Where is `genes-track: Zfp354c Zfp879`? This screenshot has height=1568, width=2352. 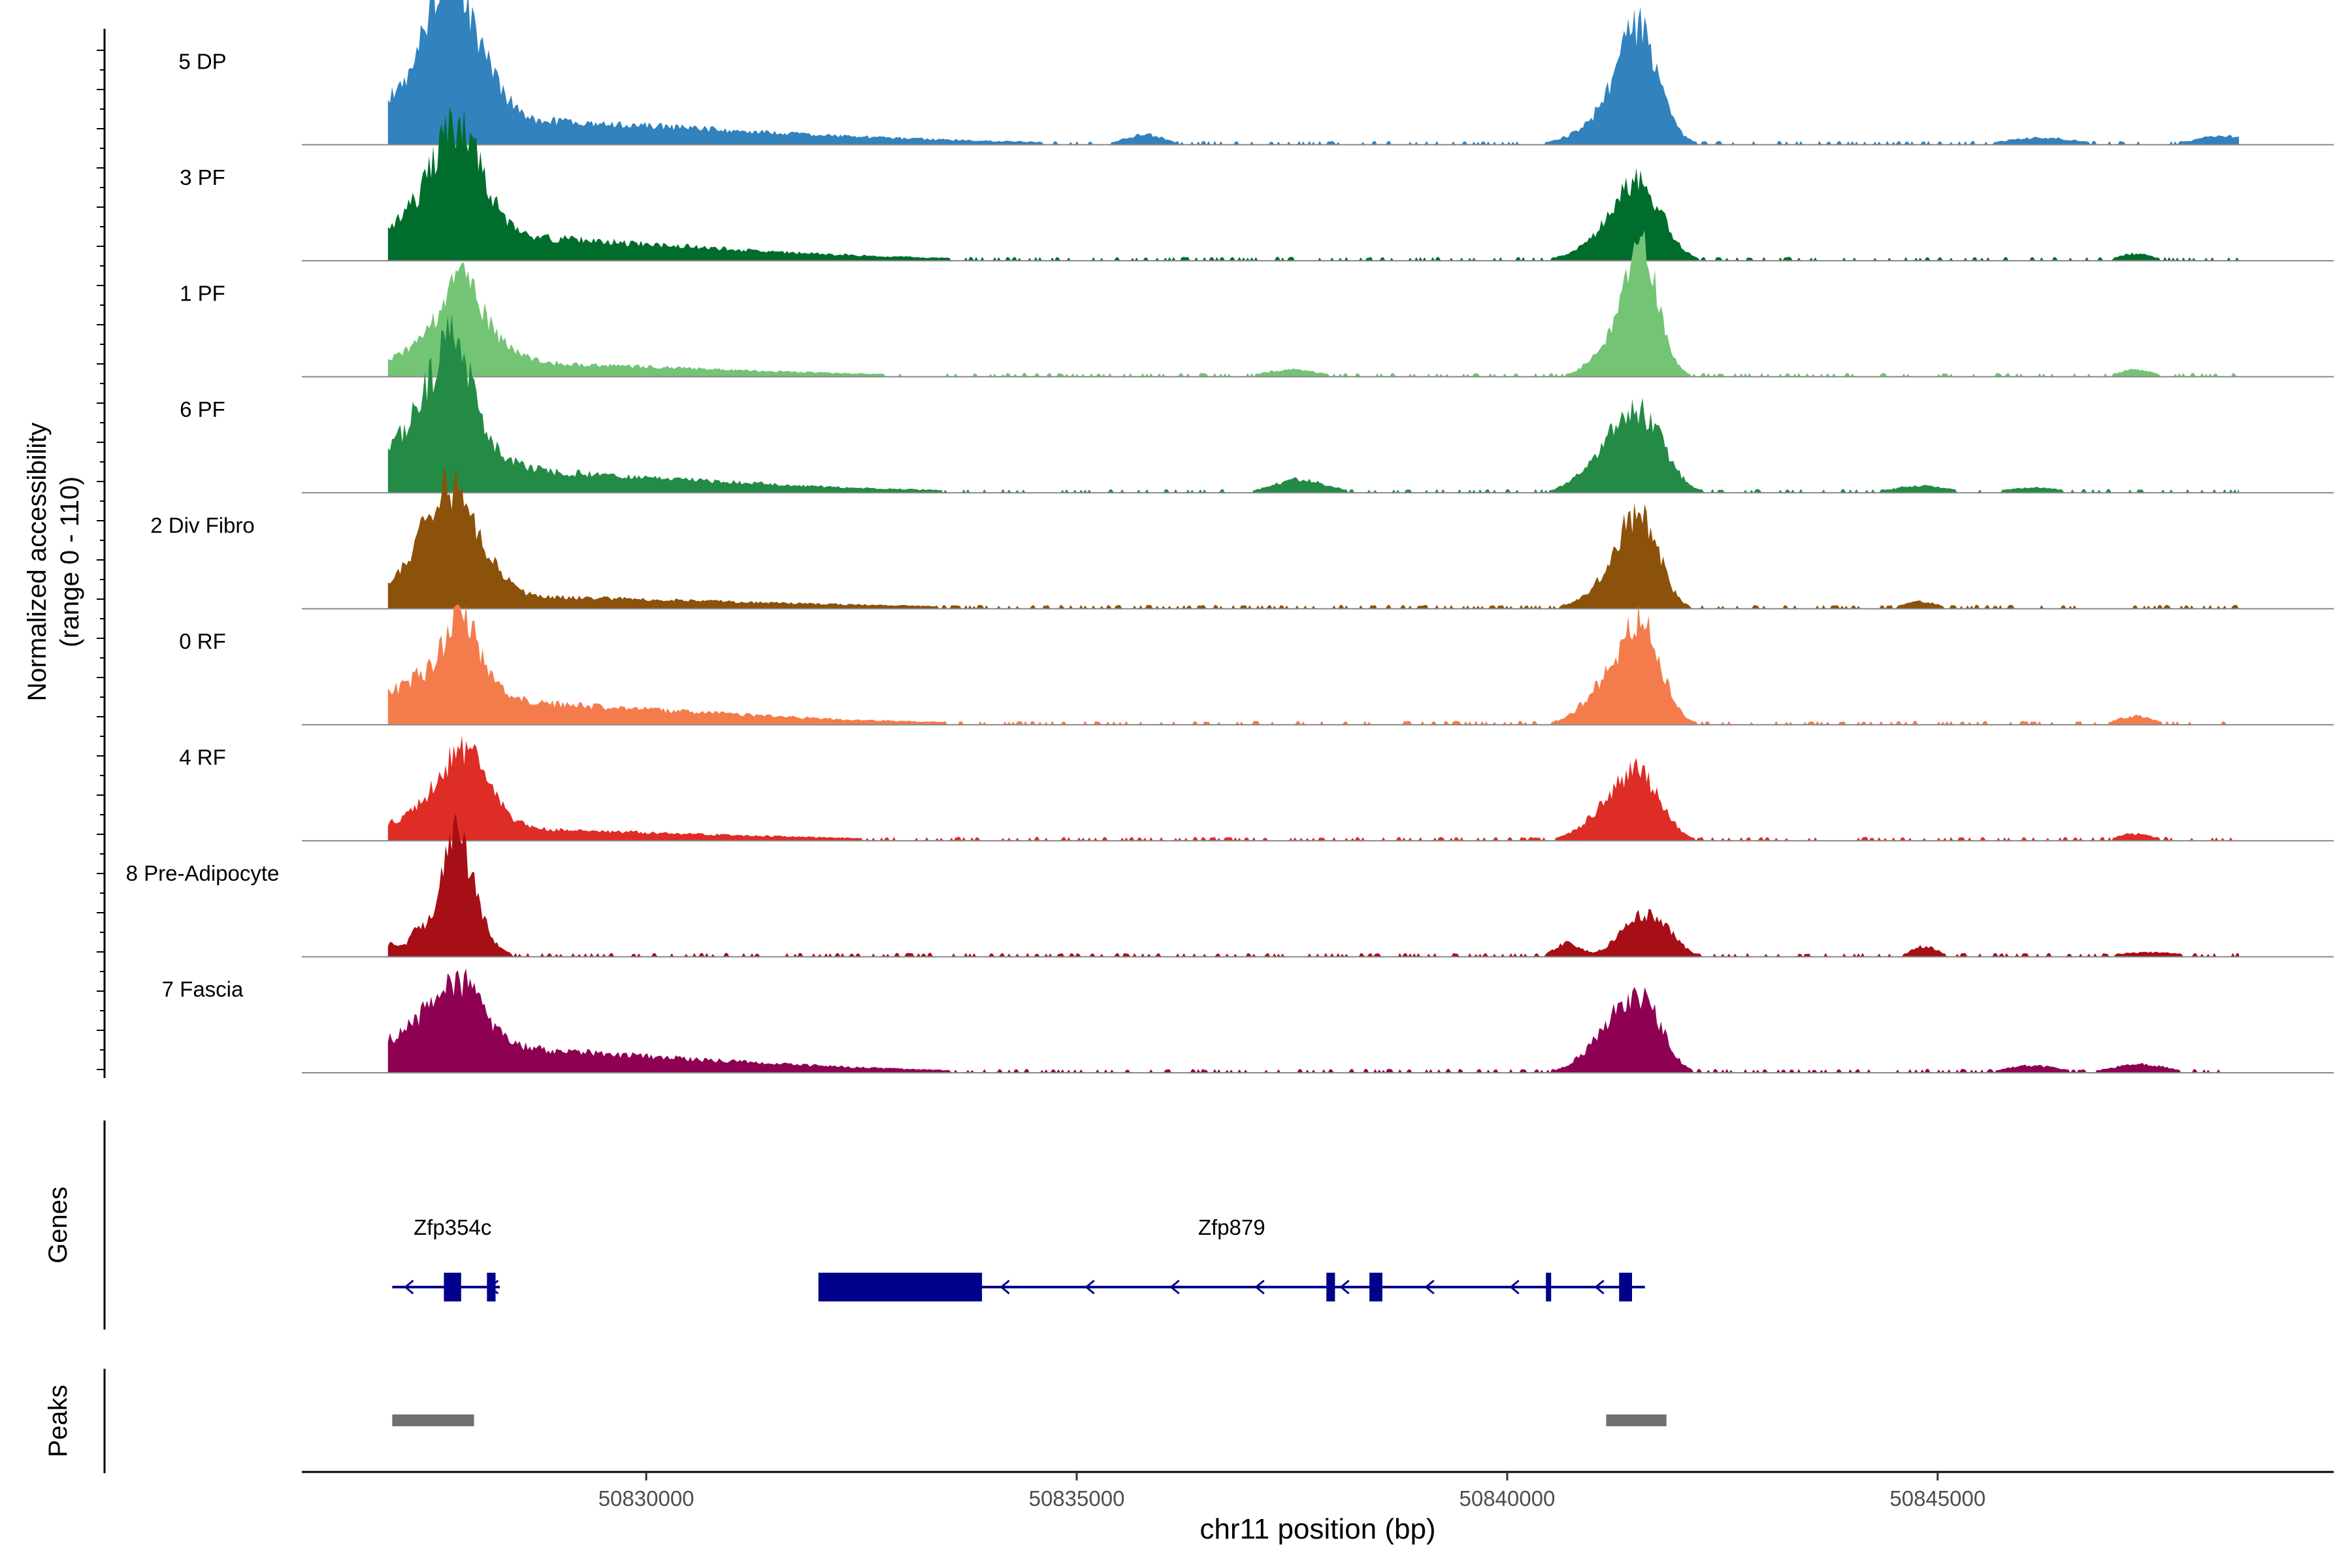 genes-track: Zfp354c Zfp879 is located at coordinates (1018, 1258).